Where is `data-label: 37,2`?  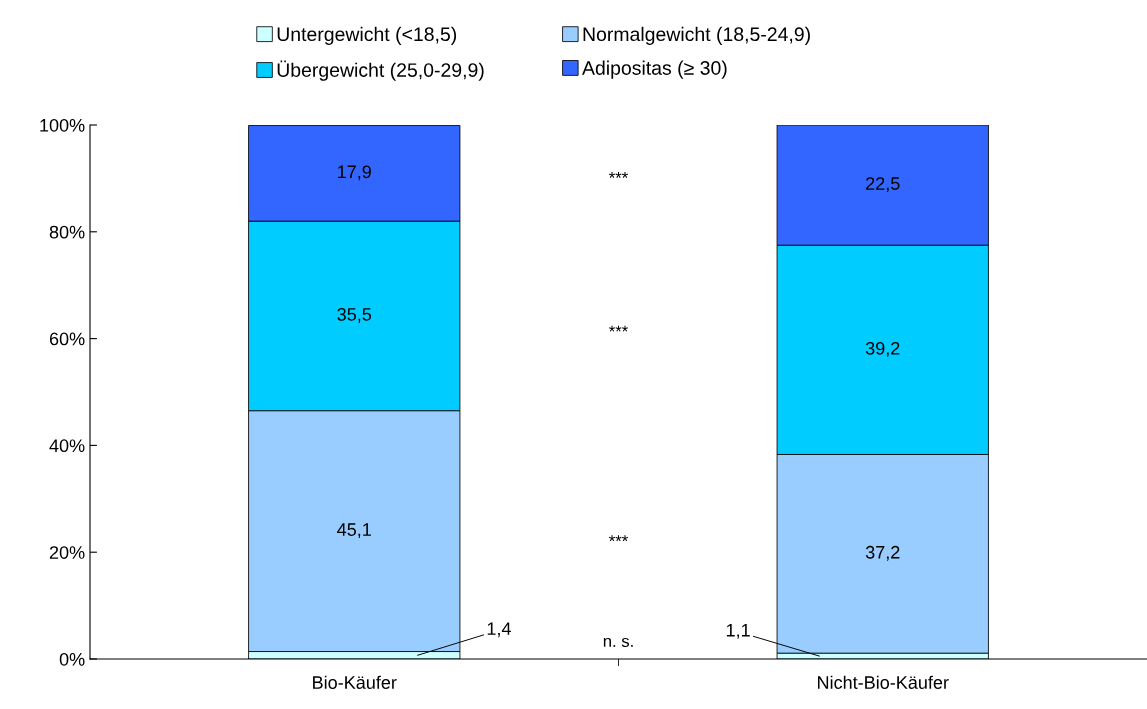
data-label: 37,2 is located at coordinates (882, 553).